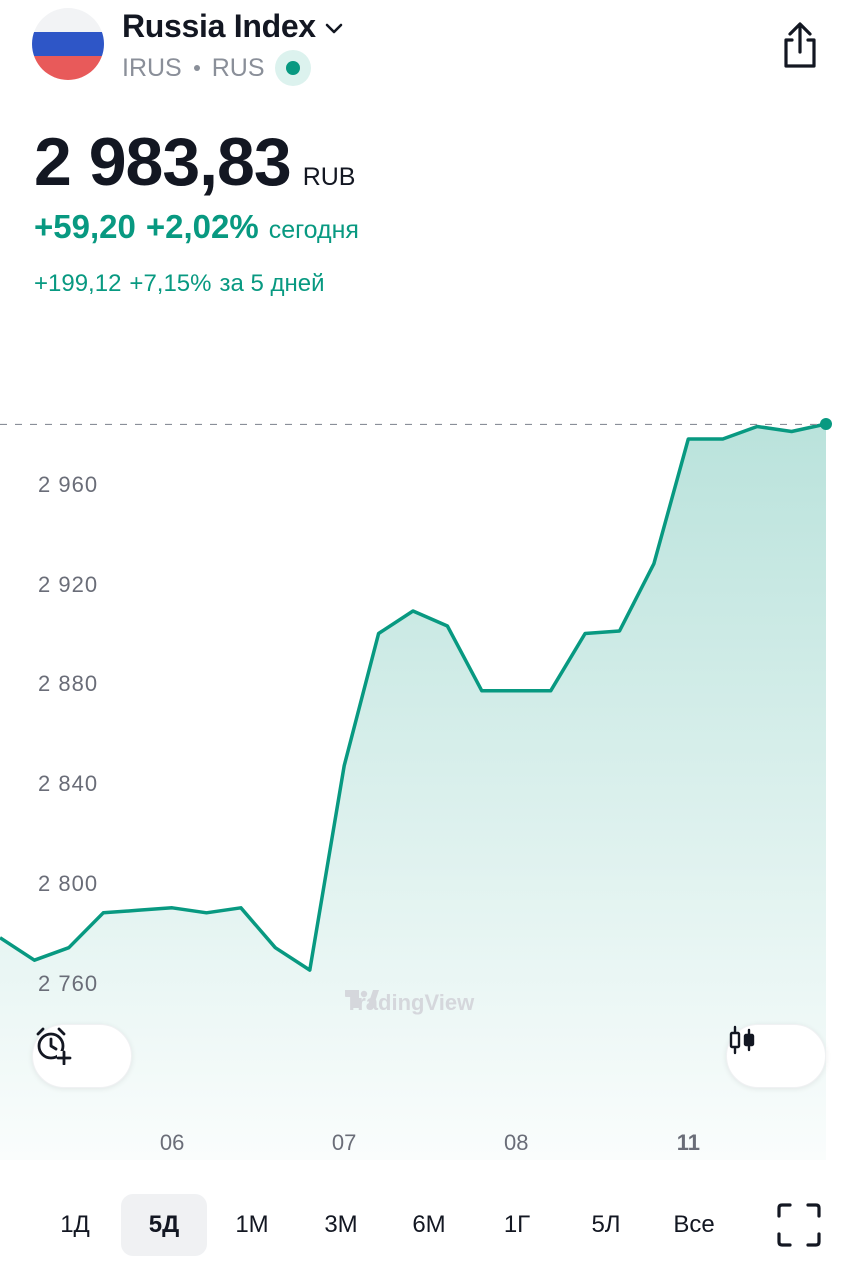  I want to click on timeframe-tab: 6М, so click(429, 1224).